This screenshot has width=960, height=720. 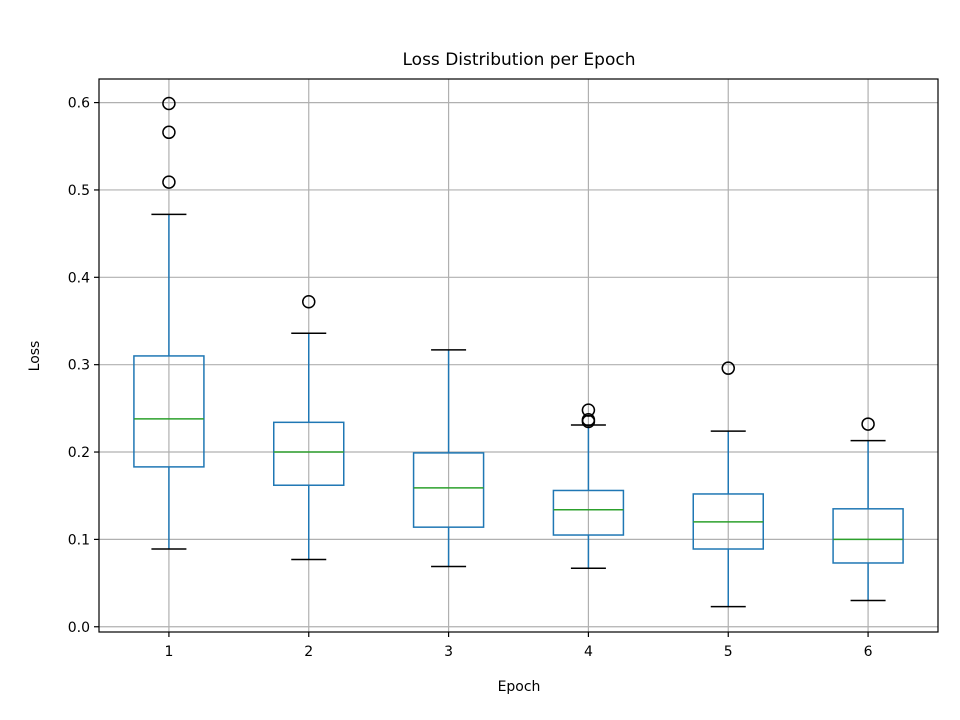 What do you see at coordinates (35, 356) in the screenshot?
I see `y-axis-label: Loss` at bounding box center [35, 356].